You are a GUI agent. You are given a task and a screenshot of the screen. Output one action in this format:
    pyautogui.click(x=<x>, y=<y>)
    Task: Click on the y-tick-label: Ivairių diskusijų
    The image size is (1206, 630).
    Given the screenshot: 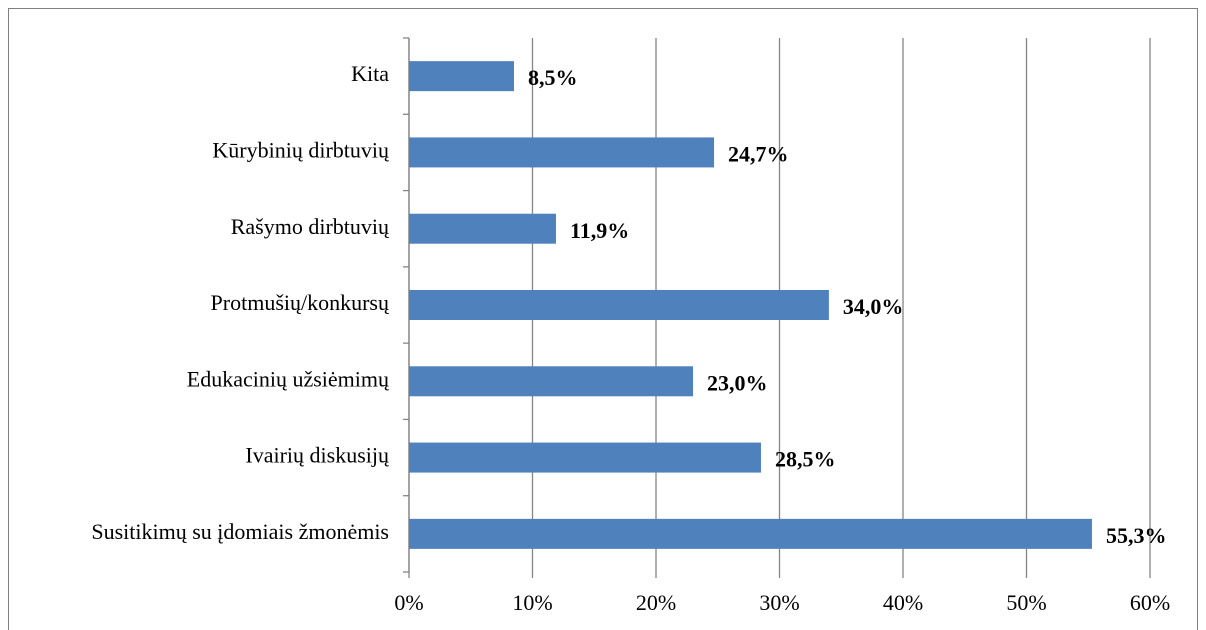 What is the action you would take?
    pyautogui.click(x=317, y=455)
    